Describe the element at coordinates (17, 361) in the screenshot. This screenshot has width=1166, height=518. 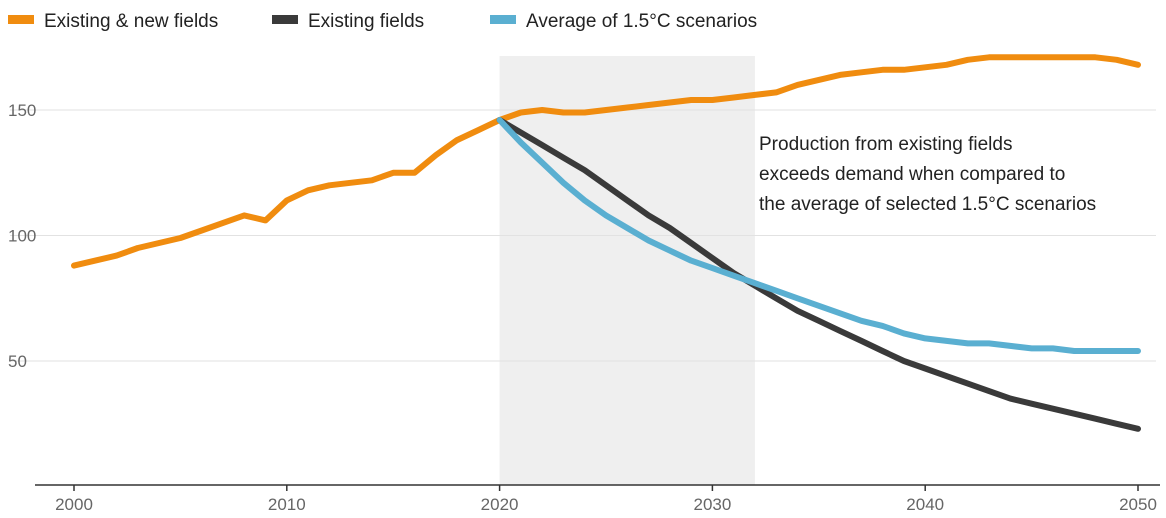
I see `y-tick-label: 50` at that location.